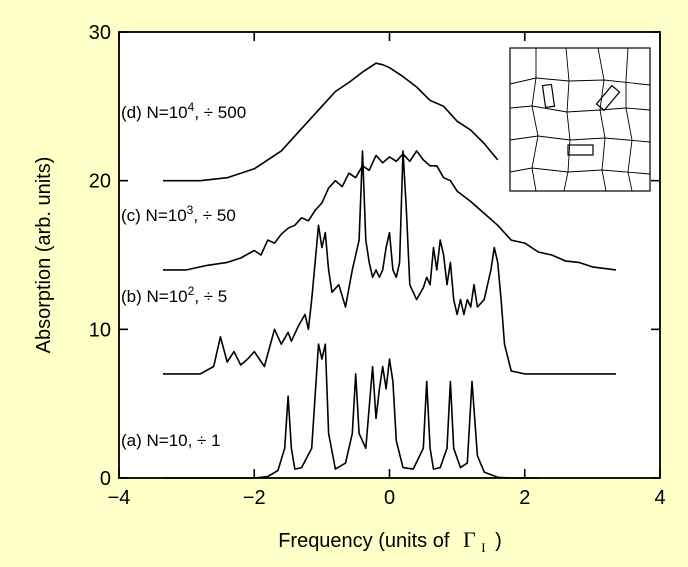 The height and width of the screenshot is (567, 688). I want to click on x-axis-title-text: Frequency (units of, so click(364, 541).